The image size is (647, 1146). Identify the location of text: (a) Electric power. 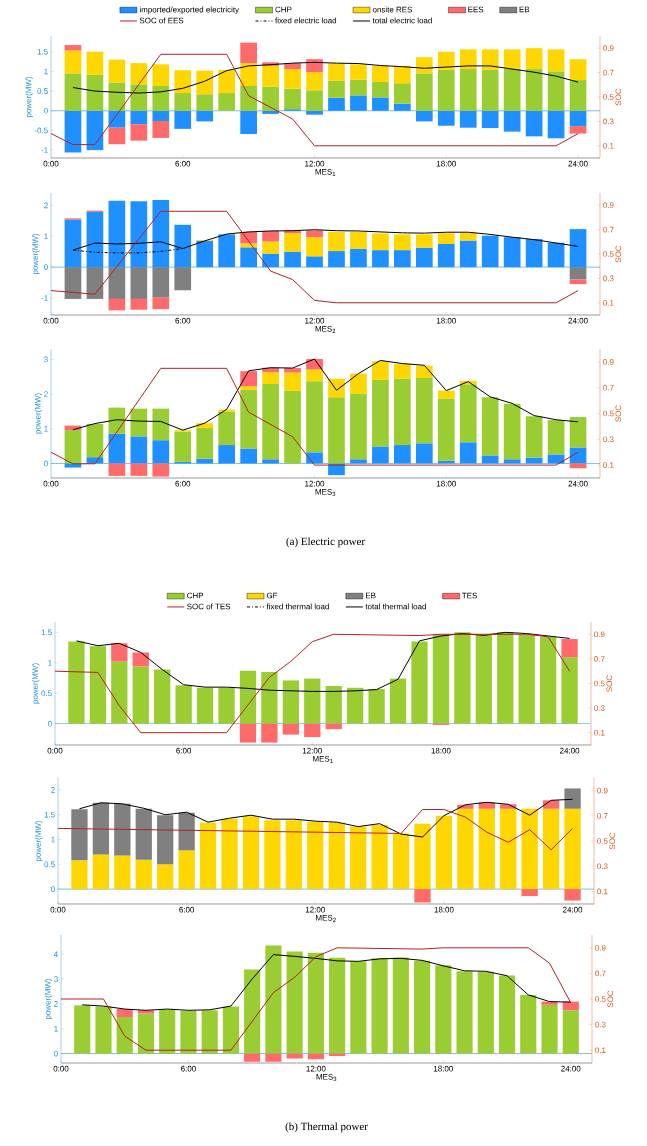
(325, 542).